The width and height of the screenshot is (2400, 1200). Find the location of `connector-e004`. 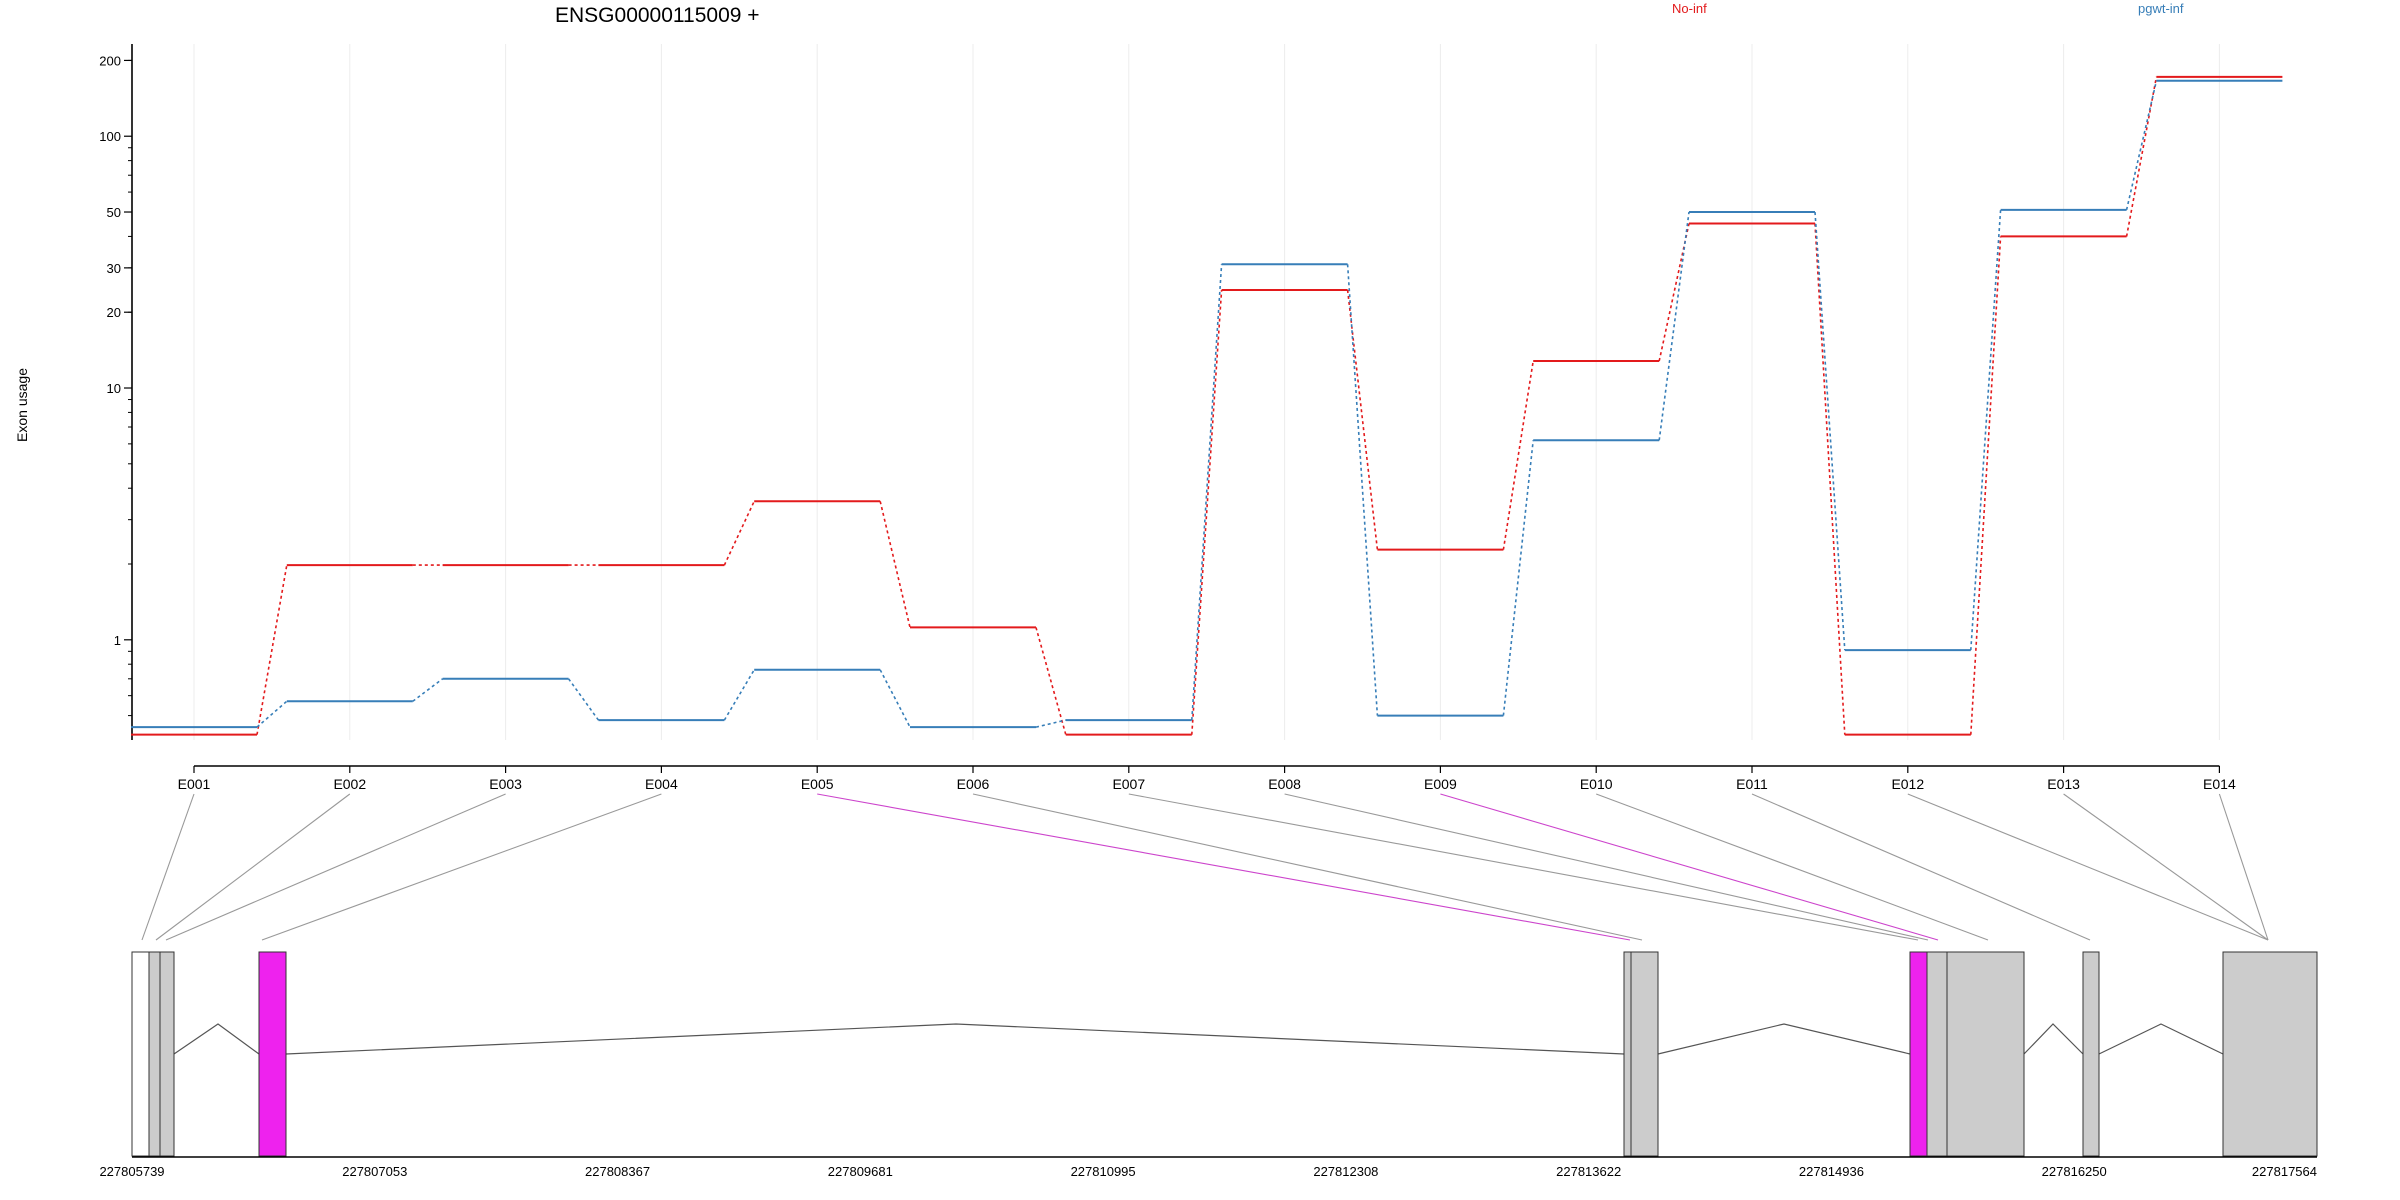

connector-e004 is located at coordinates (461, 867).